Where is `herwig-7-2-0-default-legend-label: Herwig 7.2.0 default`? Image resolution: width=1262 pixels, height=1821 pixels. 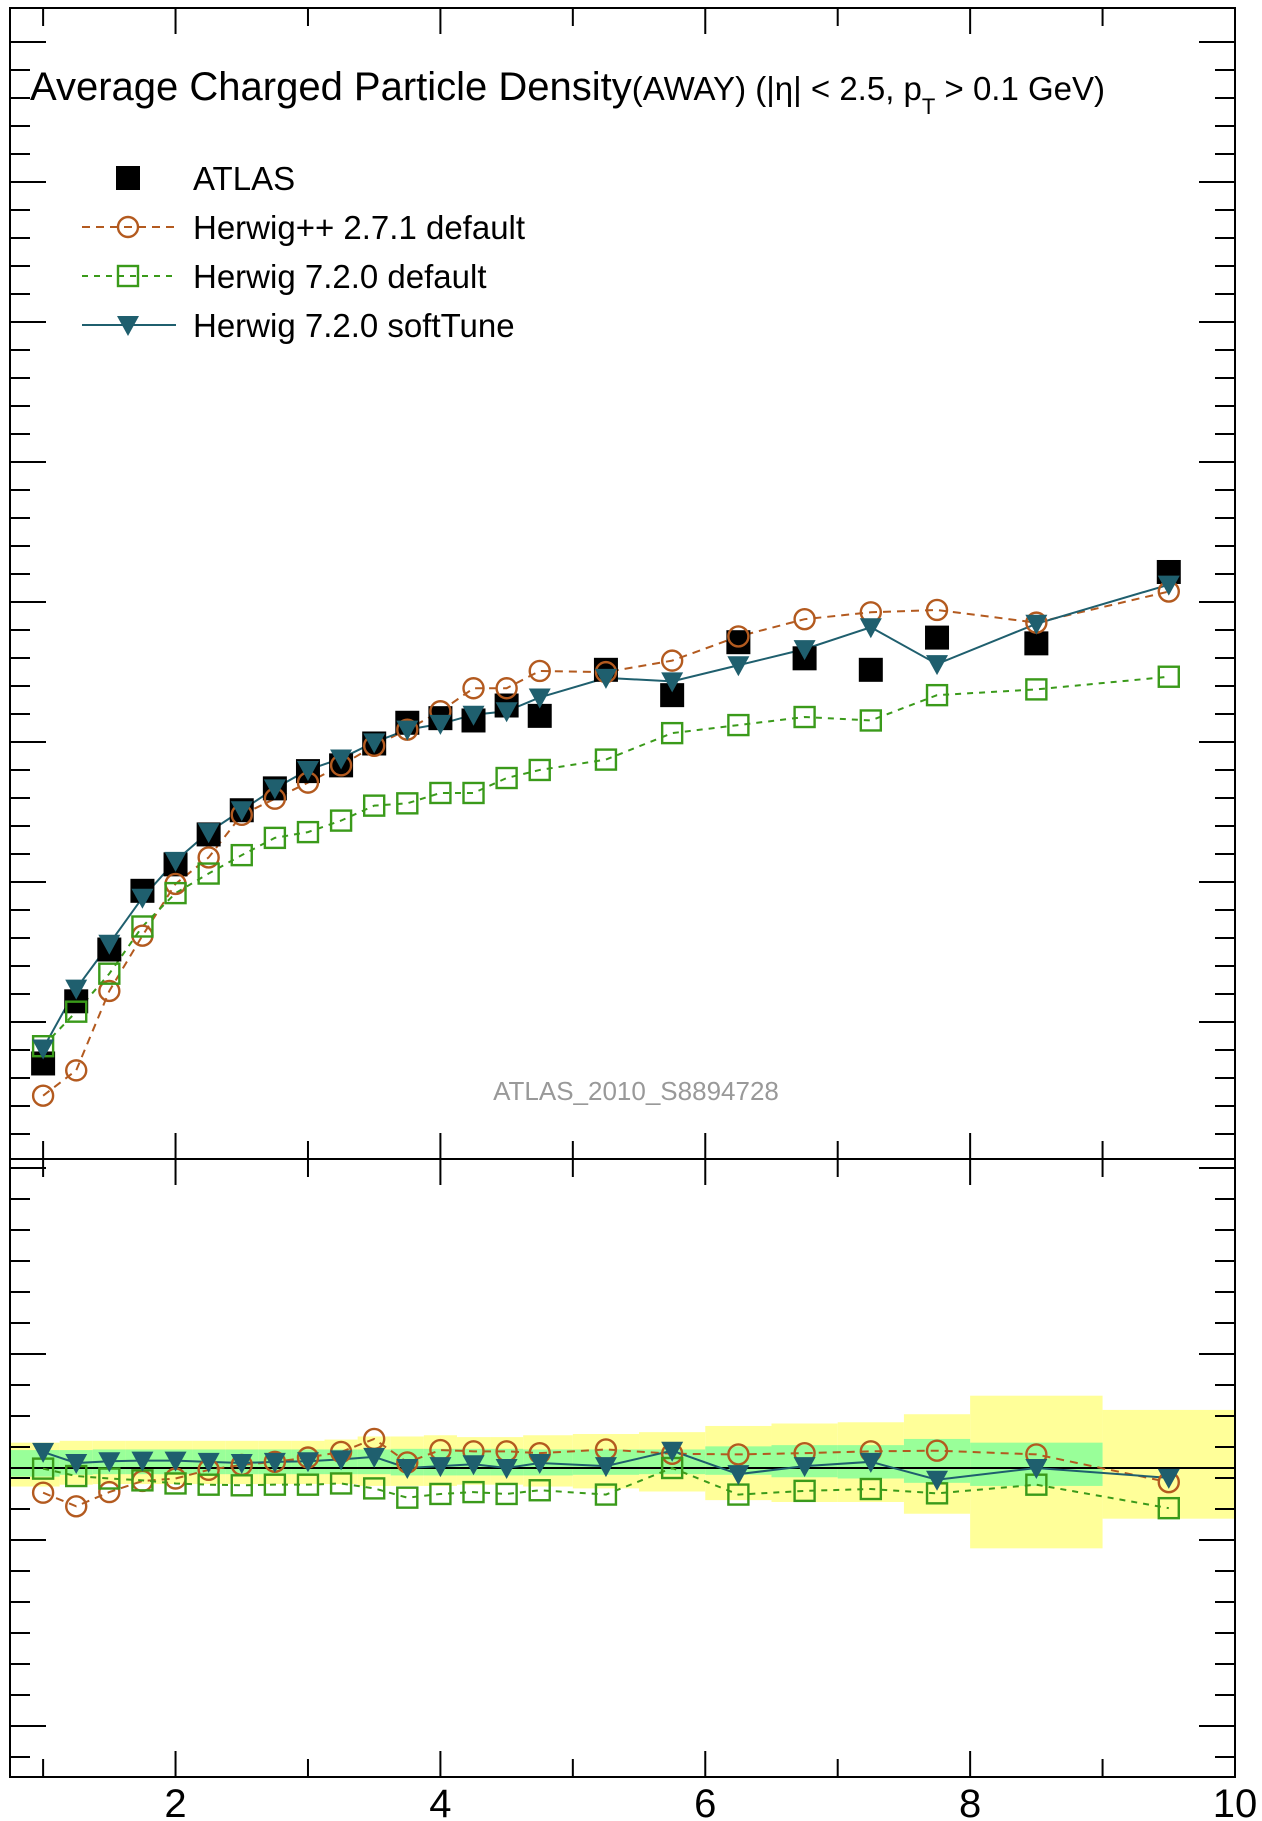 herwig-7-2-0-default-legend-label: Herwig 7.2.0 default is located at coordinates (340, 276).